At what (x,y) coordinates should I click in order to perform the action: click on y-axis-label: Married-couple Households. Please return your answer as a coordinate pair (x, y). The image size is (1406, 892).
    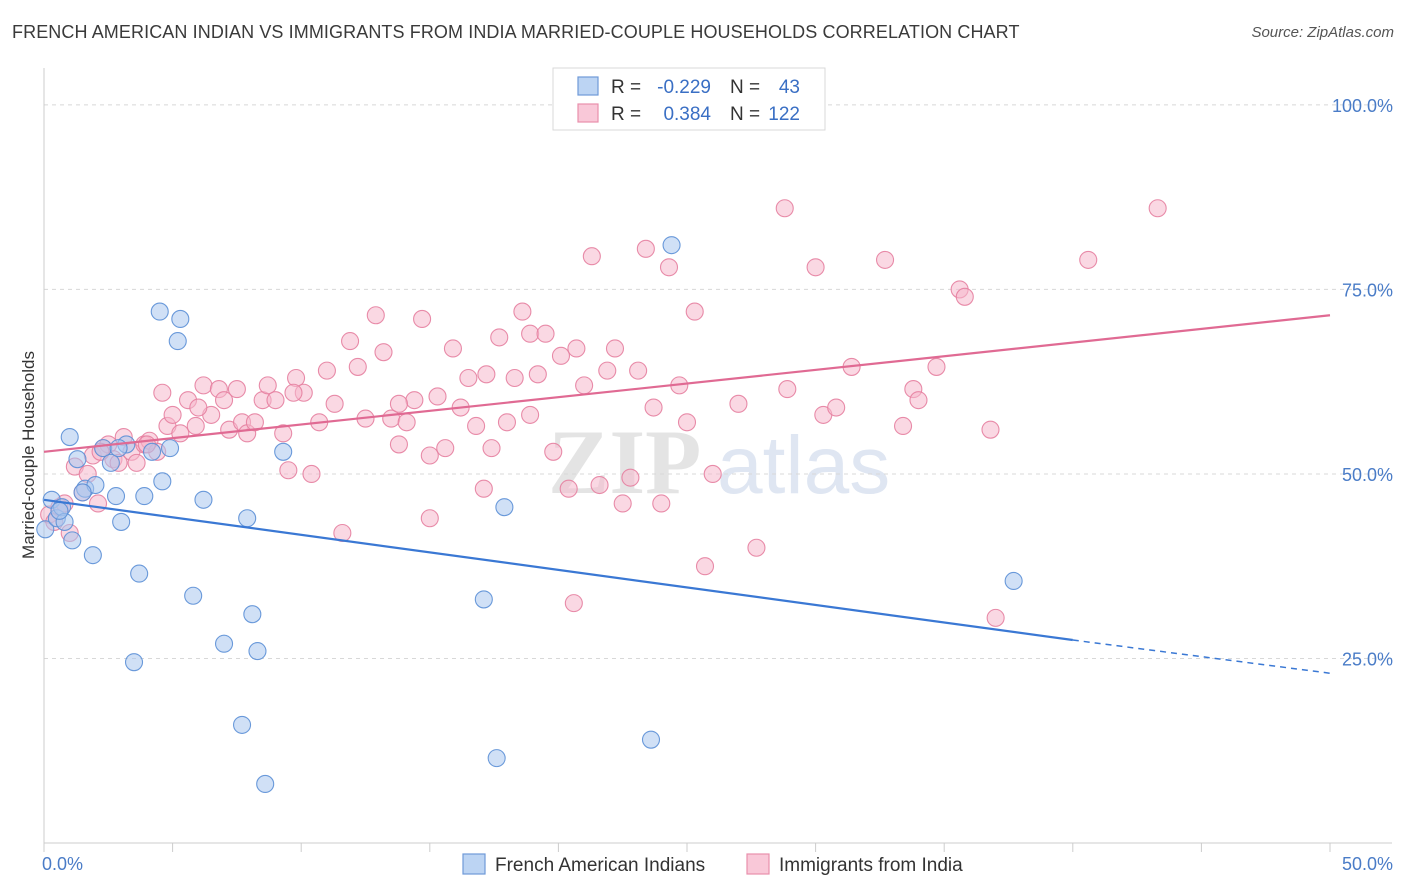
    Looking at the image, I should click on (28, 455).